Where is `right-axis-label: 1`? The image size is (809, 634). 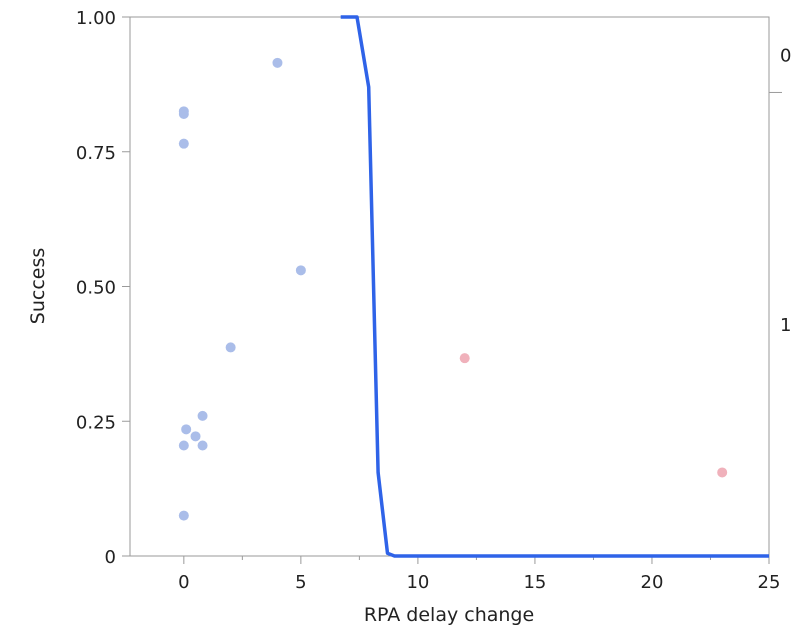 right-axis-label: 1 is located at coordinates (785, 325).